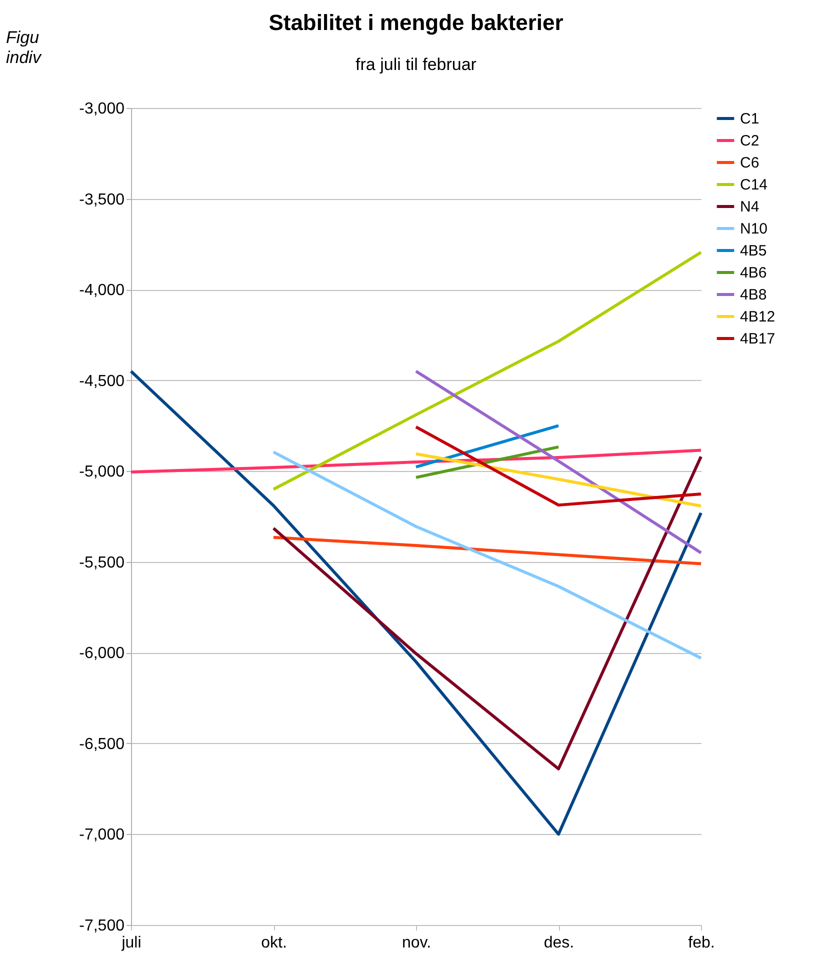 Image resolution: width=840 pixels, height=980 pixels. What do you see at coordinates (754, 229) in the screenshot?
I see `legend-label: N10` at bounding box center [754, 229].